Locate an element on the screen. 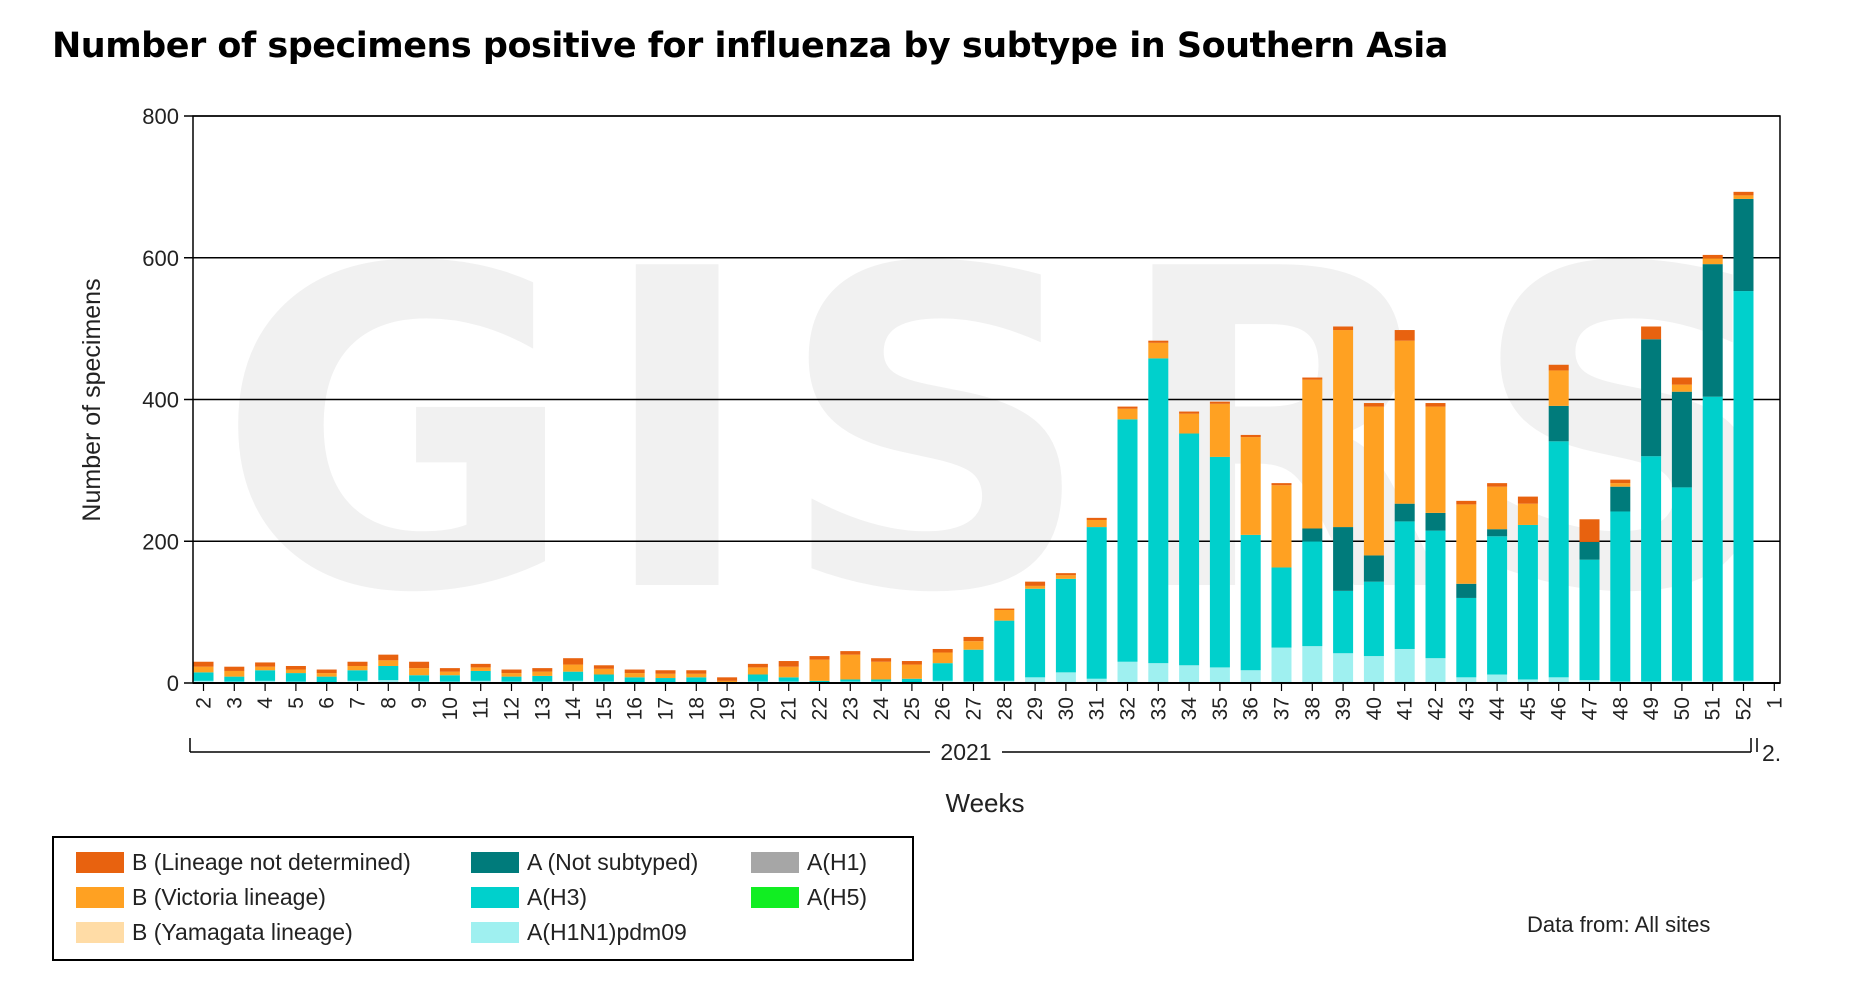 This screenshot has width=1854, height=994. legend-item: B (Victoria lineage) is located at coordinates (201, 897).